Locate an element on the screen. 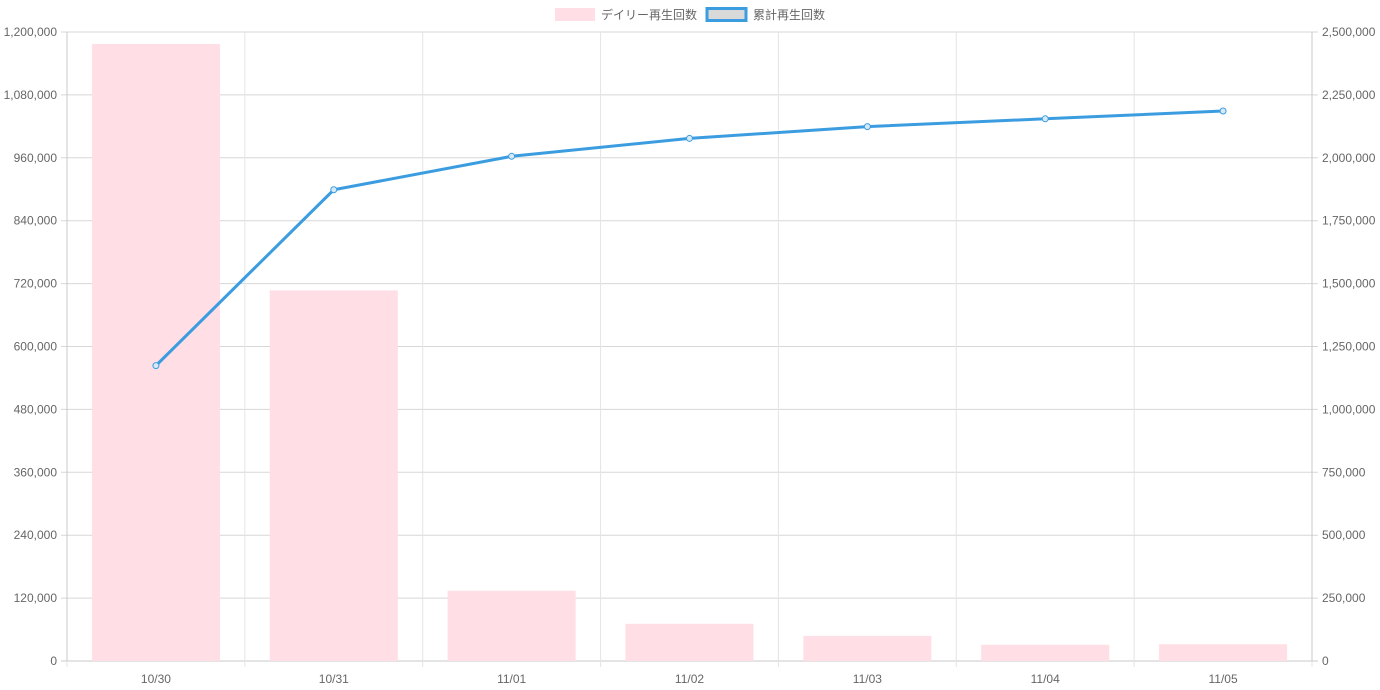 The image size is (1380, 690). x-tick-label: 11/04 is located at coordinates (1045, 679).